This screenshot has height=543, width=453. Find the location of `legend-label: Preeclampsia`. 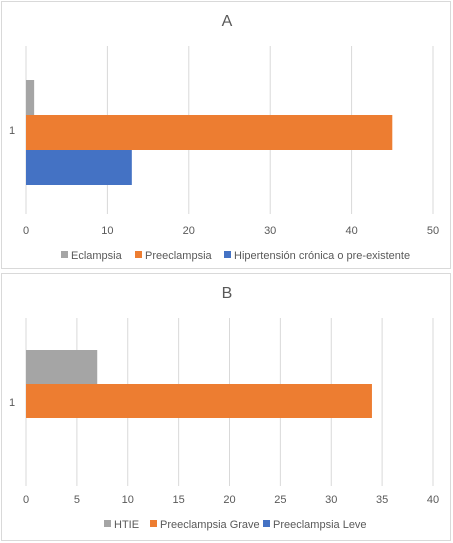

legend-label: Preeclampsia is located at coordinates (179, 256).